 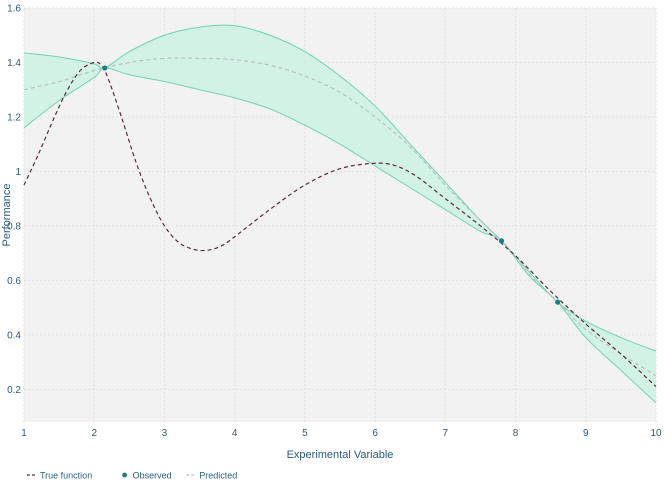 What do you see at coordinates (66, 476) in the screenshot?
I see `legend-label: True function` at bounding box center [66, 476].